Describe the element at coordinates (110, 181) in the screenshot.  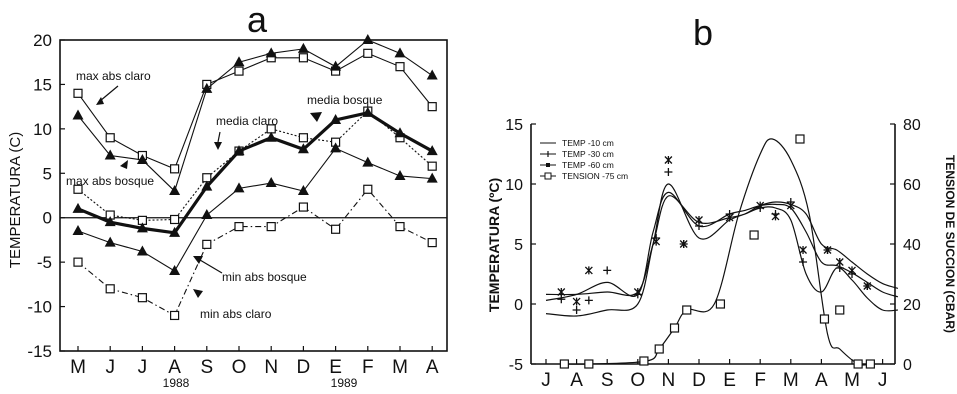
I see `annotation-max-abs-bosque: max abs bosque` at that location.